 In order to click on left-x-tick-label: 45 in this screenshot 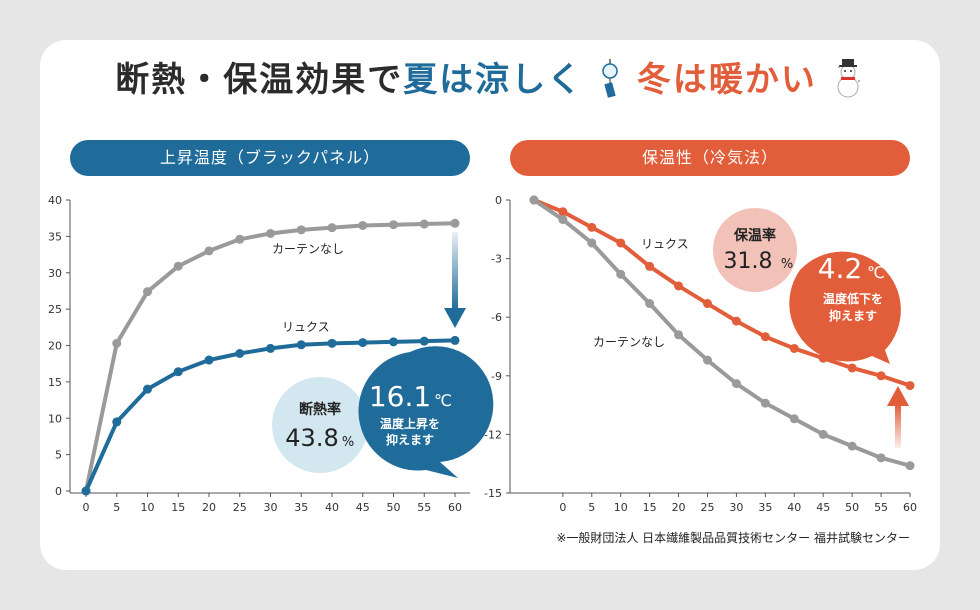, I will do `click(363, 507)`.